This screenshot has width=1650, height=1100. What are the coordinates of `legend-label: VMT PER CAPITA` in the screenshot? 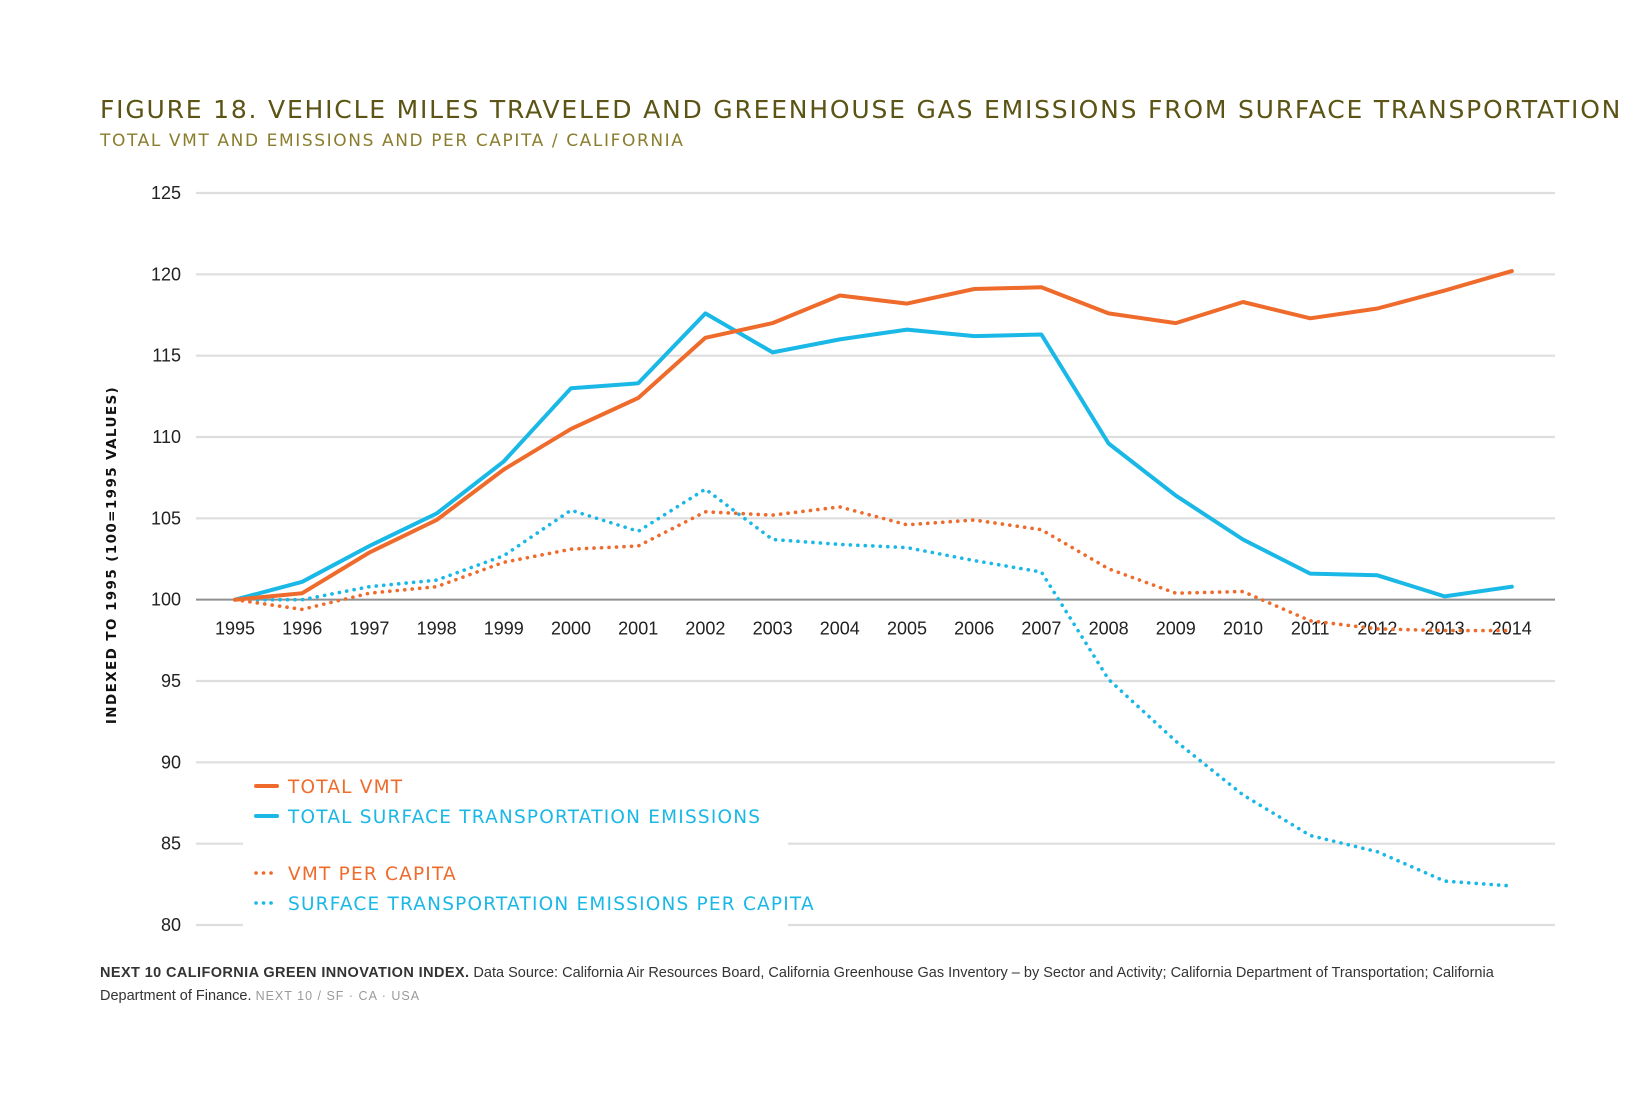 It's located at (372, 874).